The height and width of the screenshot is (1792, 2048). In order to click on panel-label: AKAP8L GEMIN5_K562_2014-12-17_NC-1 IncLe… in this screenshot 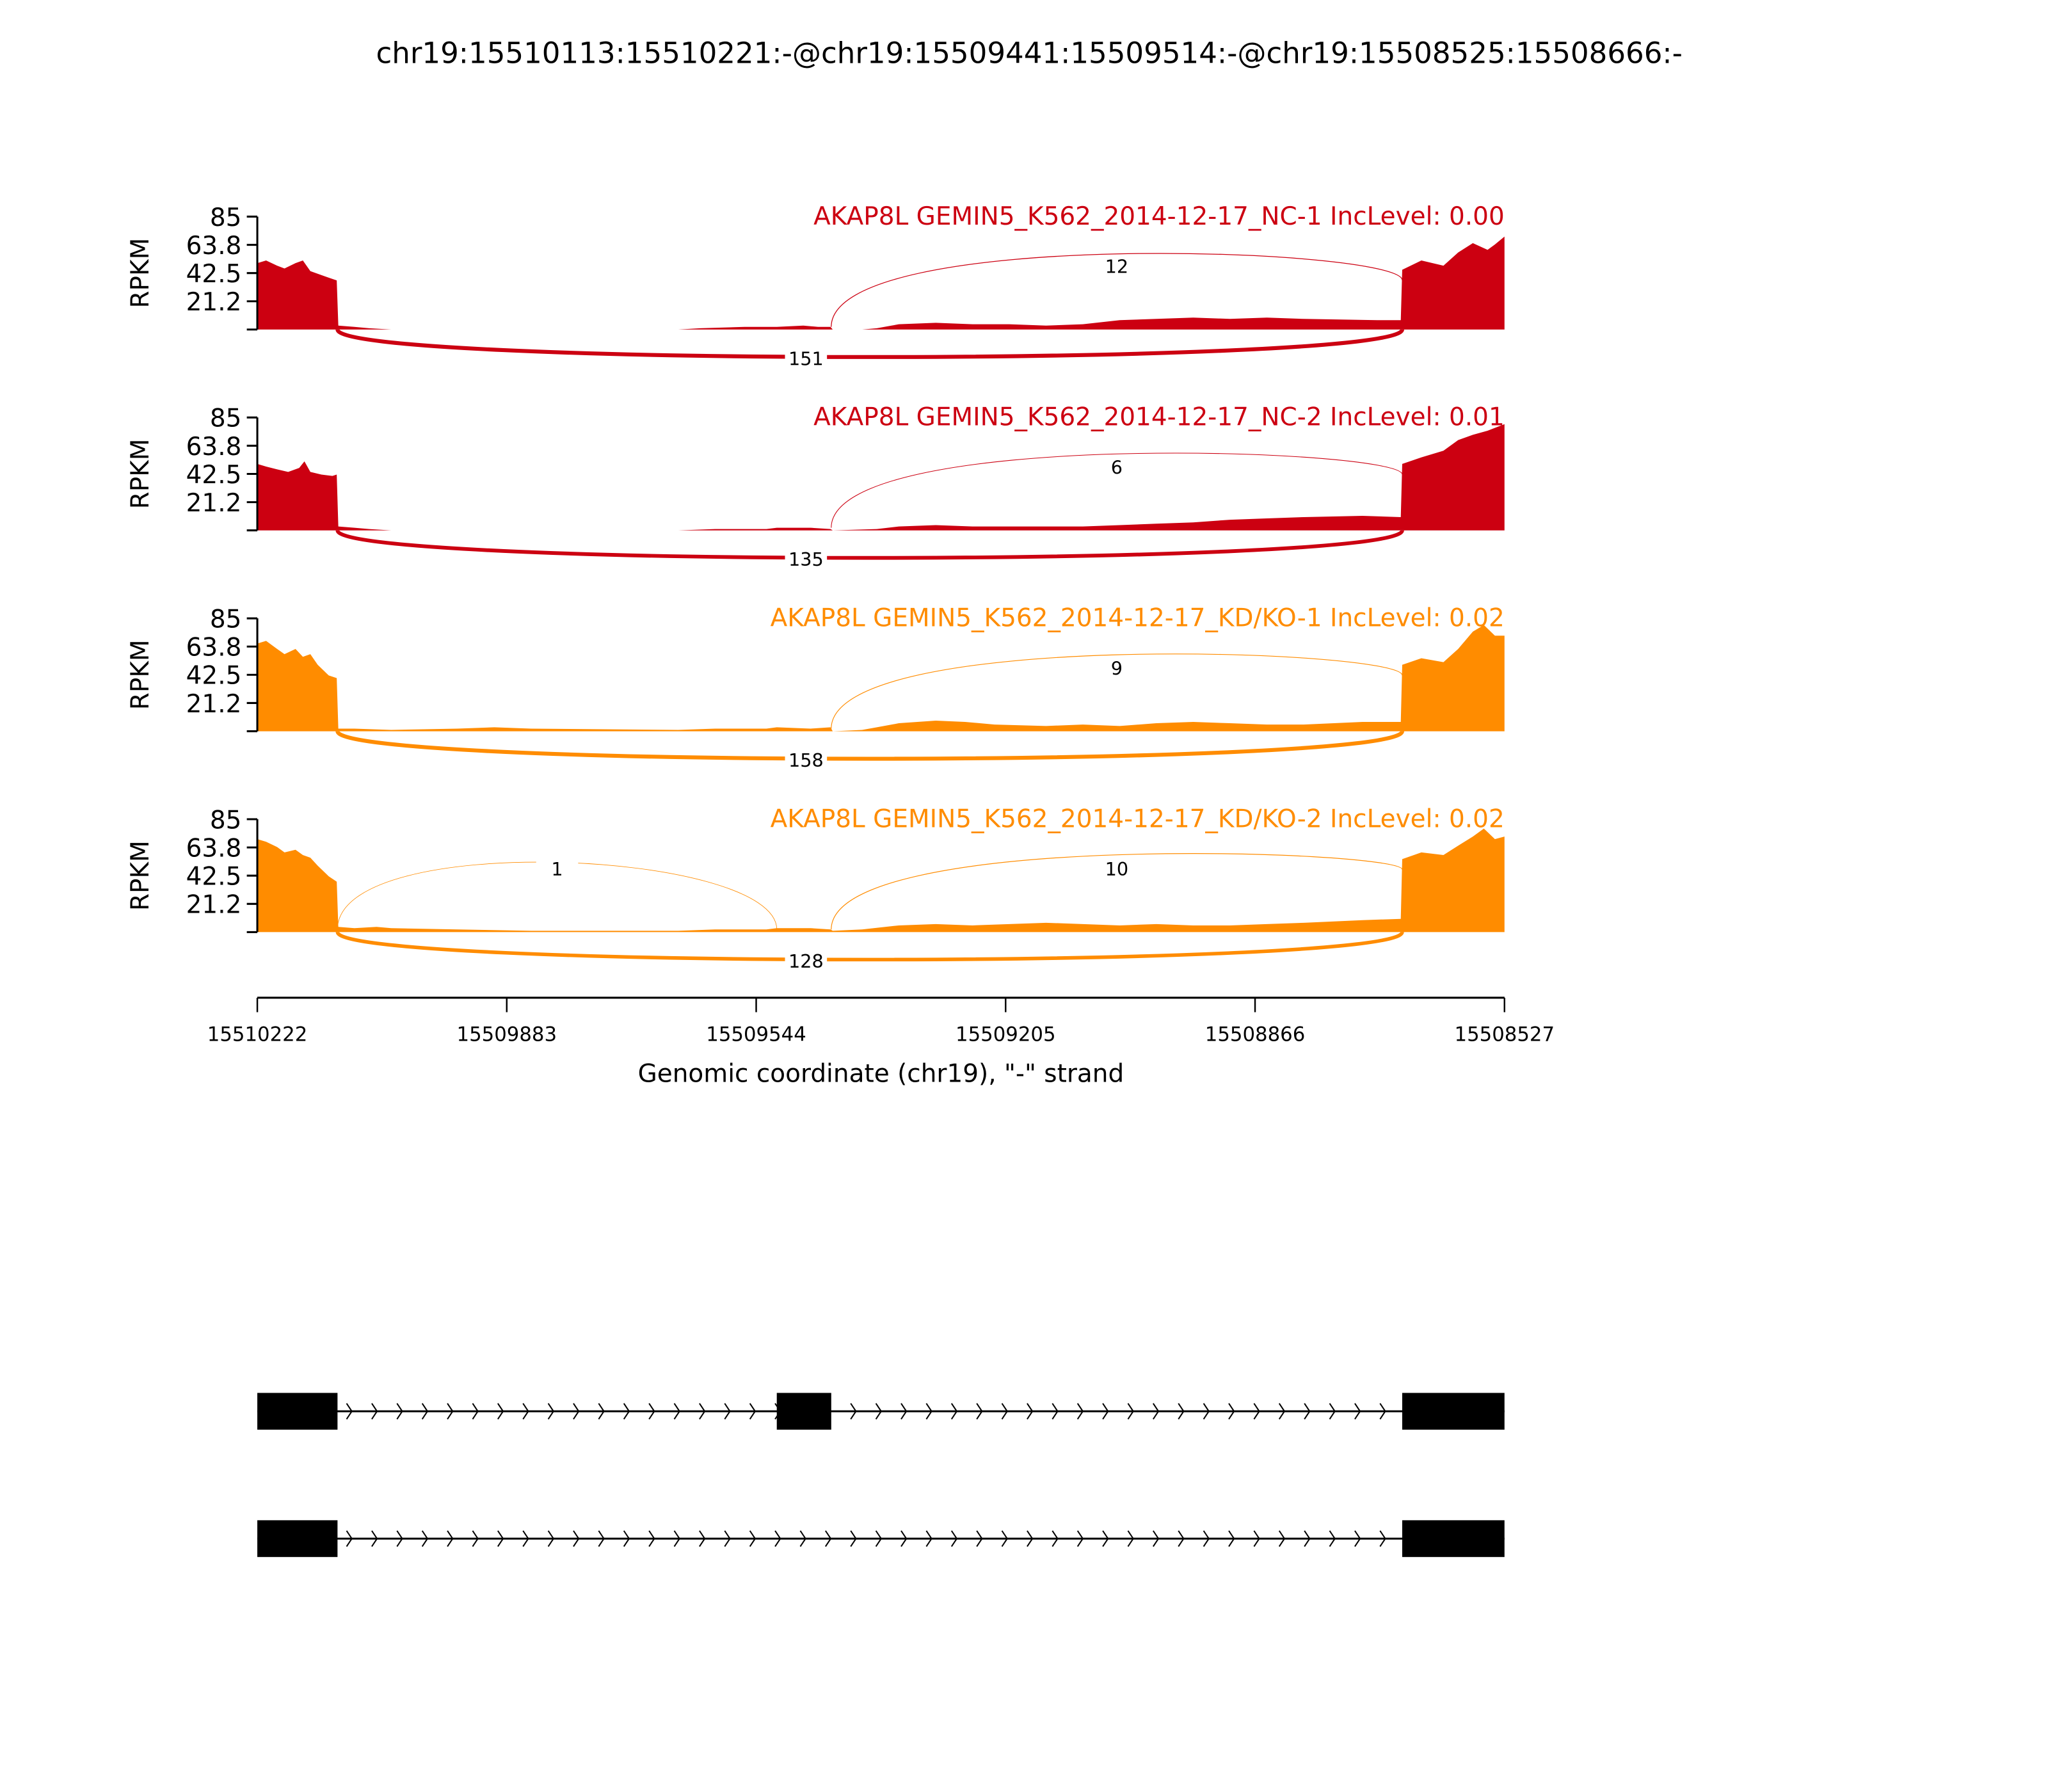, I will do `click(1159, 216)`.